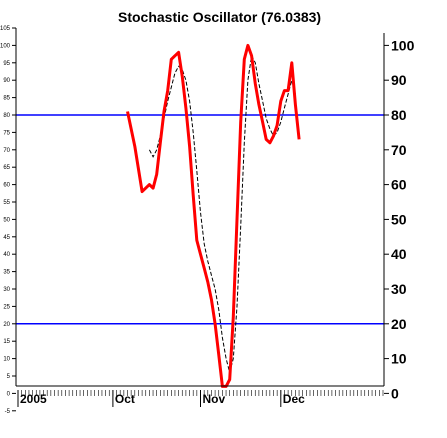  I want to click on right-tick-label: 100, so click(403, 45).